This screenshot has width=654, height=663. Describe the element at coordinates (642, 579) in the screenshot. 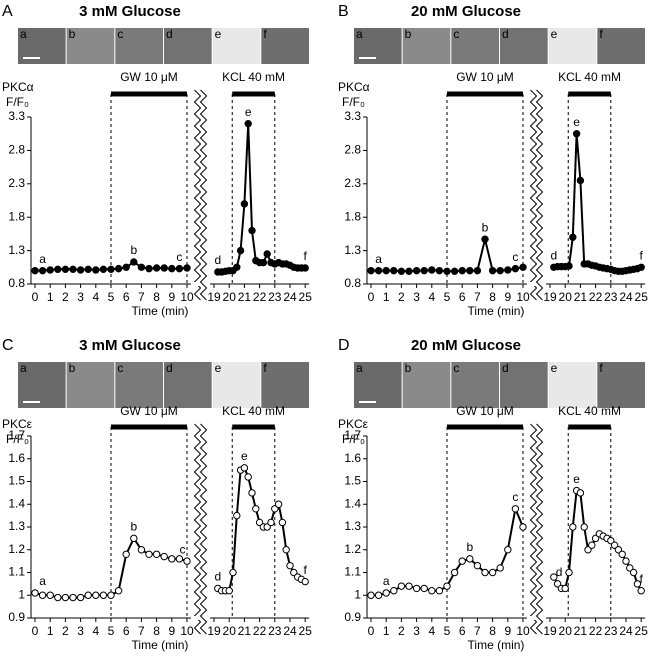

I see `point-label: f` at that location.